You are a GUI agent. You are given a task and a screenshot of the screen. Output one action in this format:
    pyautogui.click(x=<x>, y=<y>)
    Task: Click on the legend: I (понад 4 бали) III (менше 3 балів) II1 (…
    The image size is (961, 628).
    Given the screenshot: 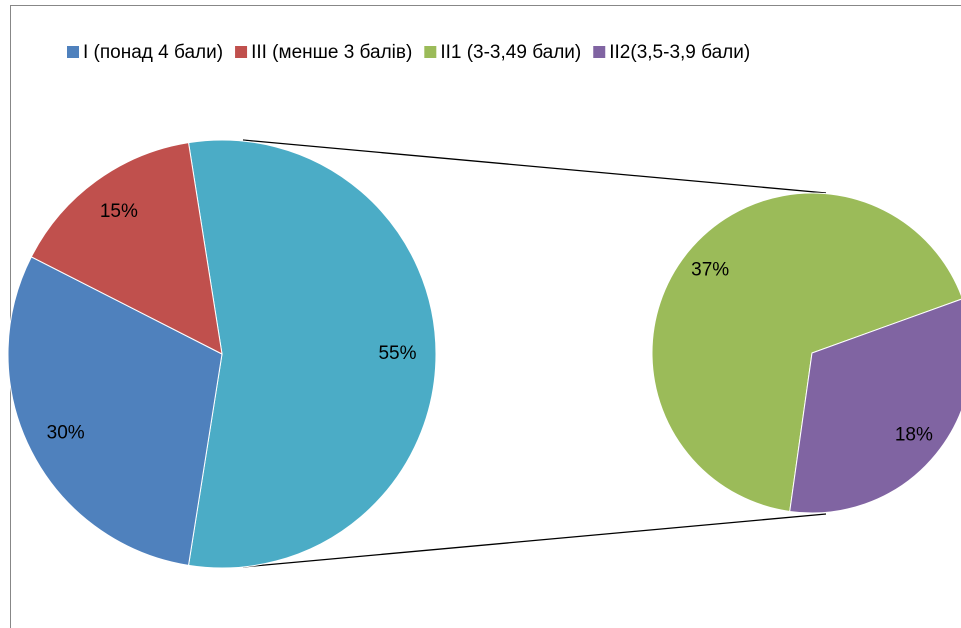 What is the action you would take?
    pyautogui.click(x=408, y=52)
    